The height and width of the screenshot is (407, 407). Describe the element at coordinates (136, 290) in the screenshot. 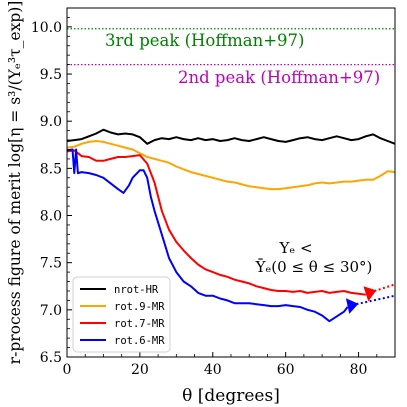

I see `legend-label: nrot-HR` at that location.